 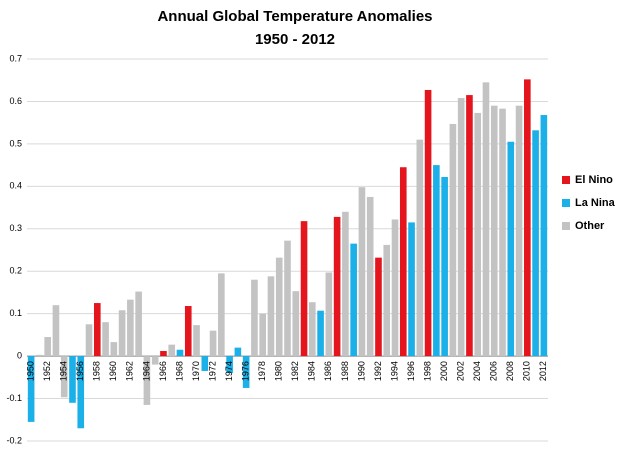 What do you see at coordinates (80, 371) in the screenshot?
I see `x-tick-label: 1956` at bounding box center [80, 371].